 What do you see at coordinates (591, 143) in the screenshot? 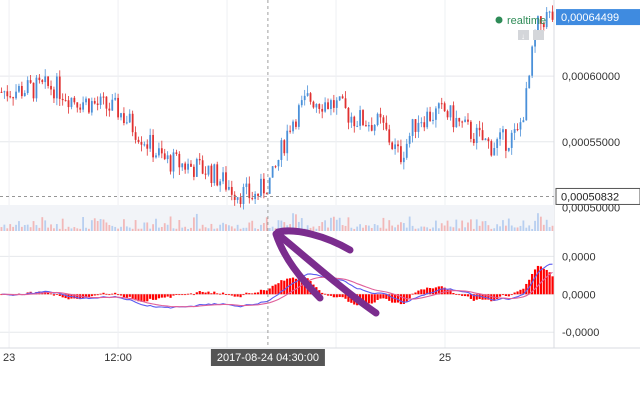
I see `price-tick-label: 0,00055000` at bounding box center [591, 143].